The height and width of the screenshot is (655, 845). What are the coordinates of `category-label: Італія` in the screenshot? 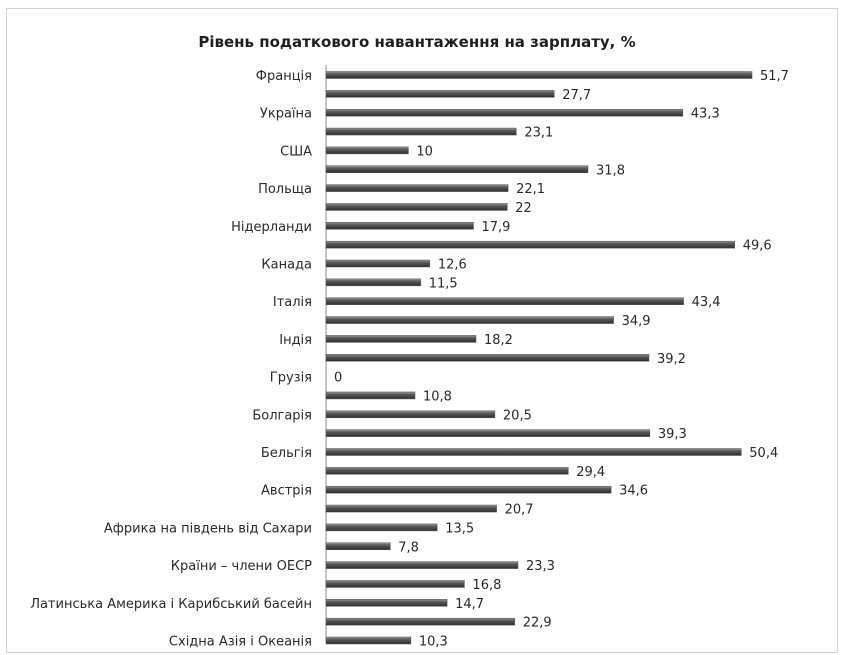 It's located at (292, 302).